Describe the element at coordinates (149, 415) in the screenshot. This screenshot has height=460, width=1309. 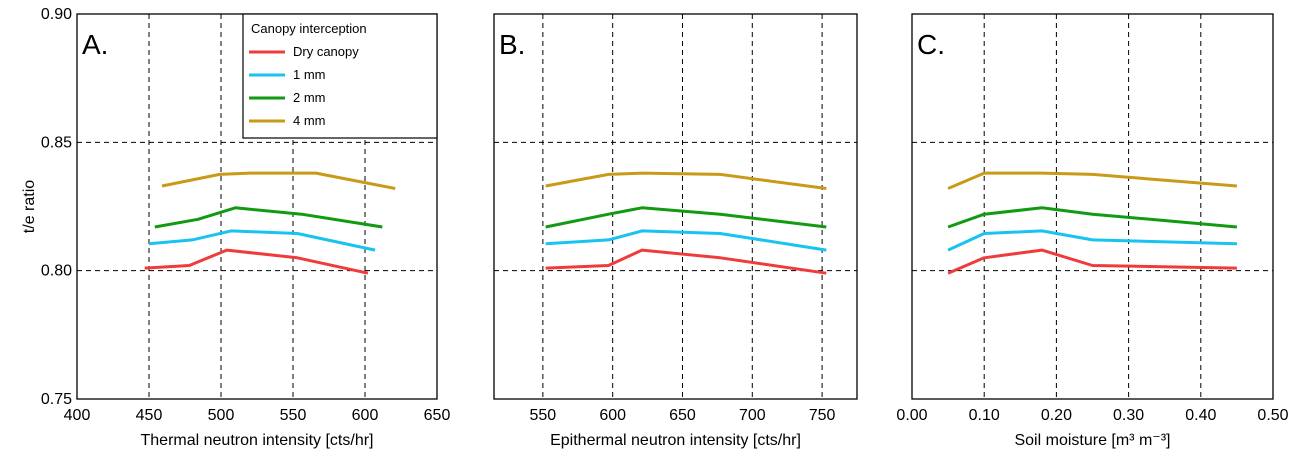
I see `x-tick-label: 450` at that location.